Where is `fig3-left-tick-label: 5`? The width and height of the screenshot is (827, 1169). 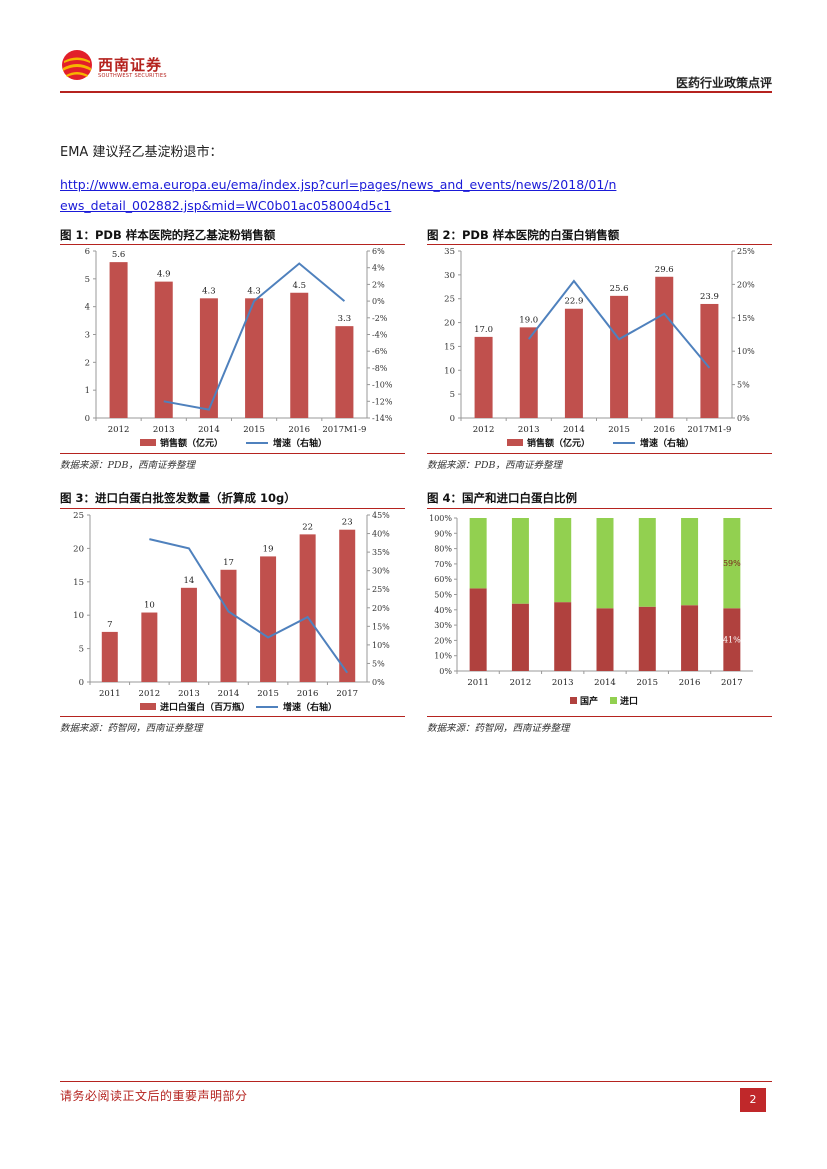
fig3-left-tick-label: 5 is located at coordinates (81, 650).